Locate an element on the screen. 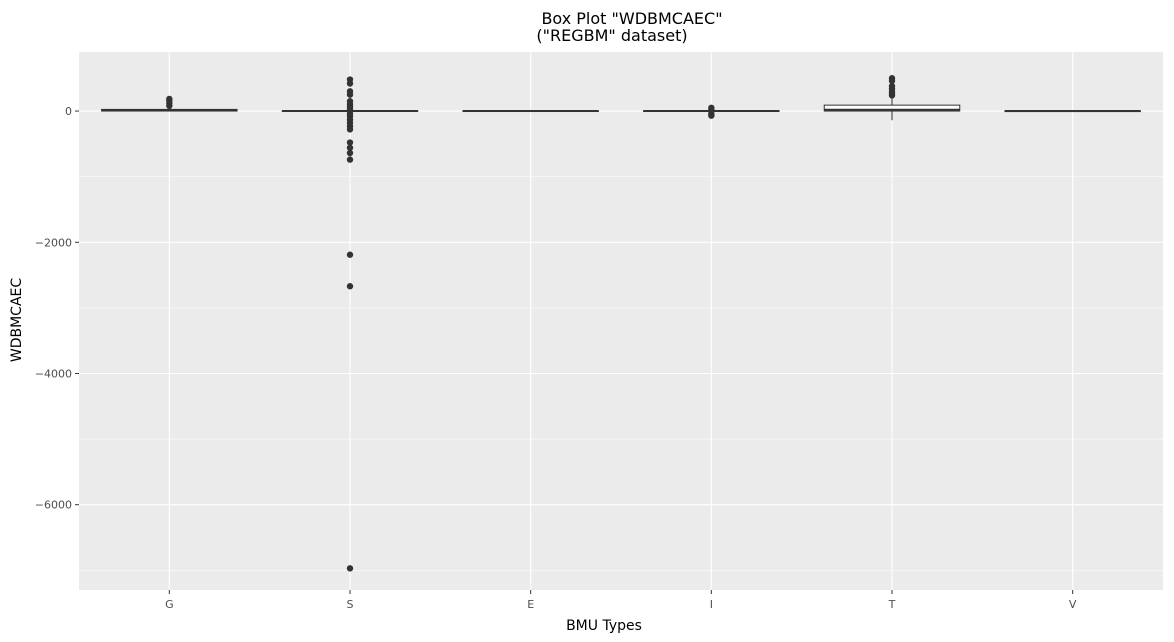 This screenshot has width=1174, height=642. box-body is located at coordinates (892, 108).